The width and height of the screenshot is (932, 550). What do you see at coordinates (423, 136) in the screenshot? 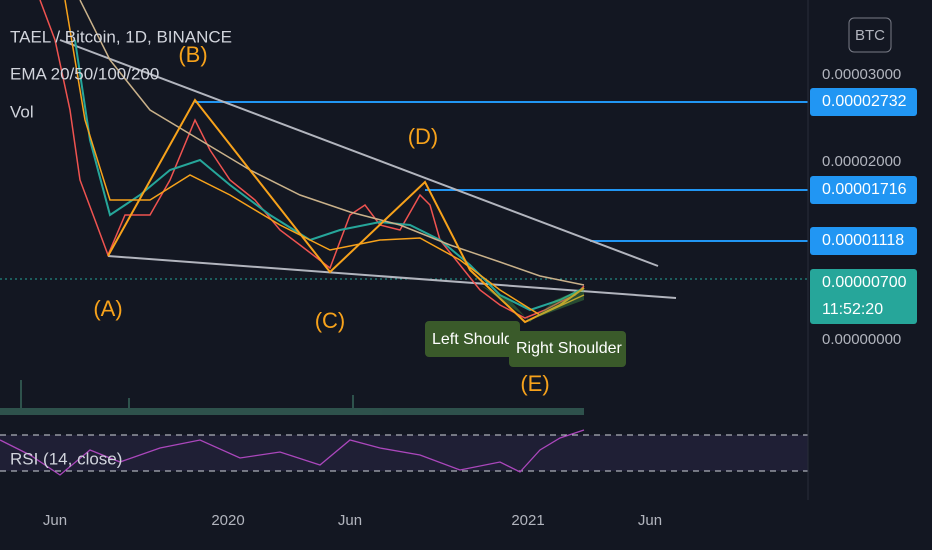
I see `wave-label: (D)` at bounding box center [423, 136].